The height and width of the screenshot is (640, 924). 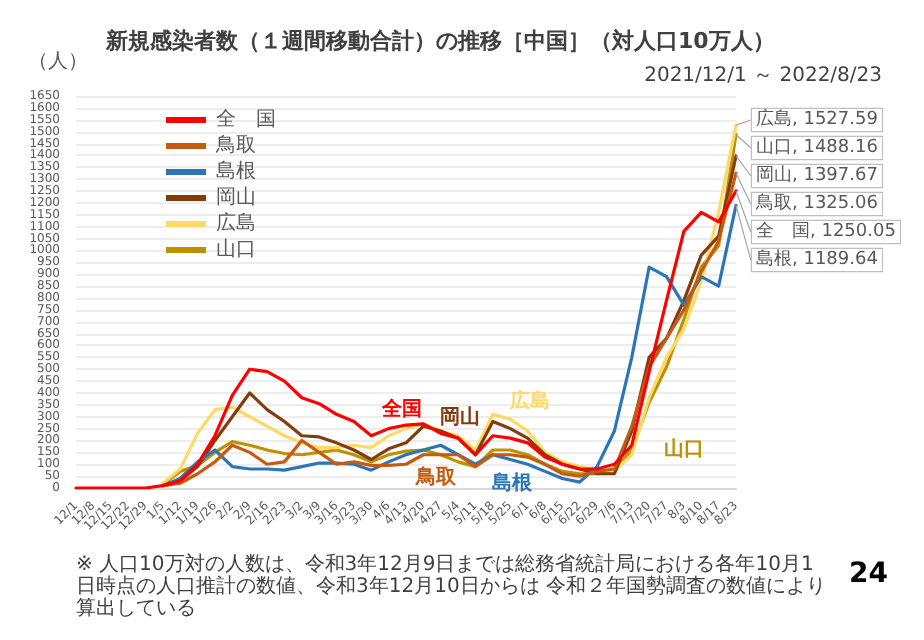 What do you see at coordinates (817, 259) in the screenshot?
I see `data-label: 島根, 1189.64` at bounding box center [817, 259].